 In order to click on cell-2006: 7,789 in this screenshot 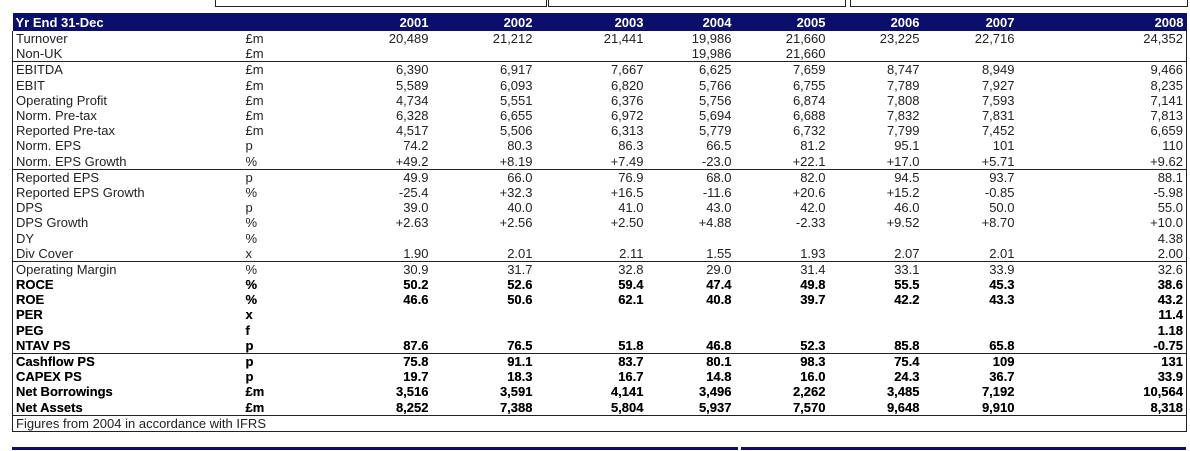, I will do `click(903, 85)`.